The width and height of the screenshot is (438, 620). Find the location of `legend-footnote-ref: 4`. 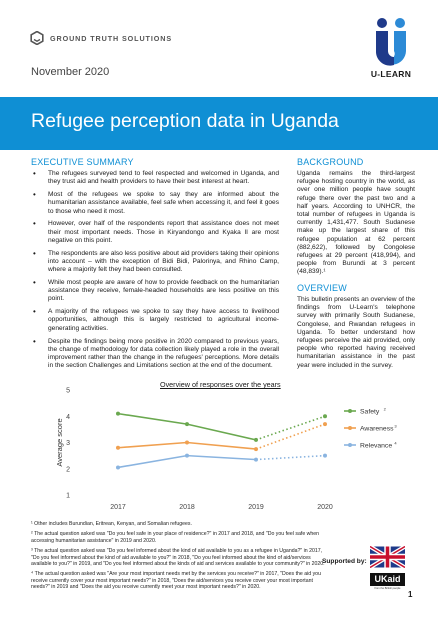

legend-footnote-ref: 4 is located at coordinates (395, 443).